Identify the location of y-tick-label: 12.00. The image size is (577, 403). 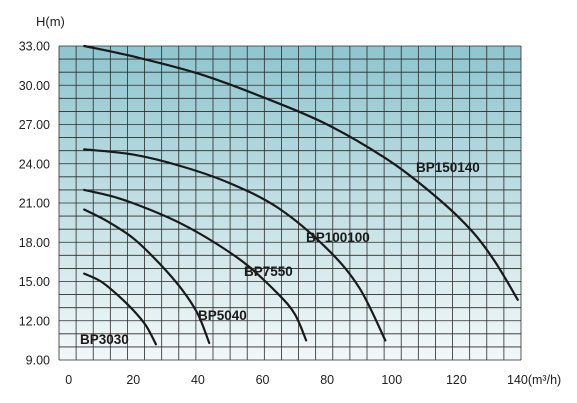
(34, 321).